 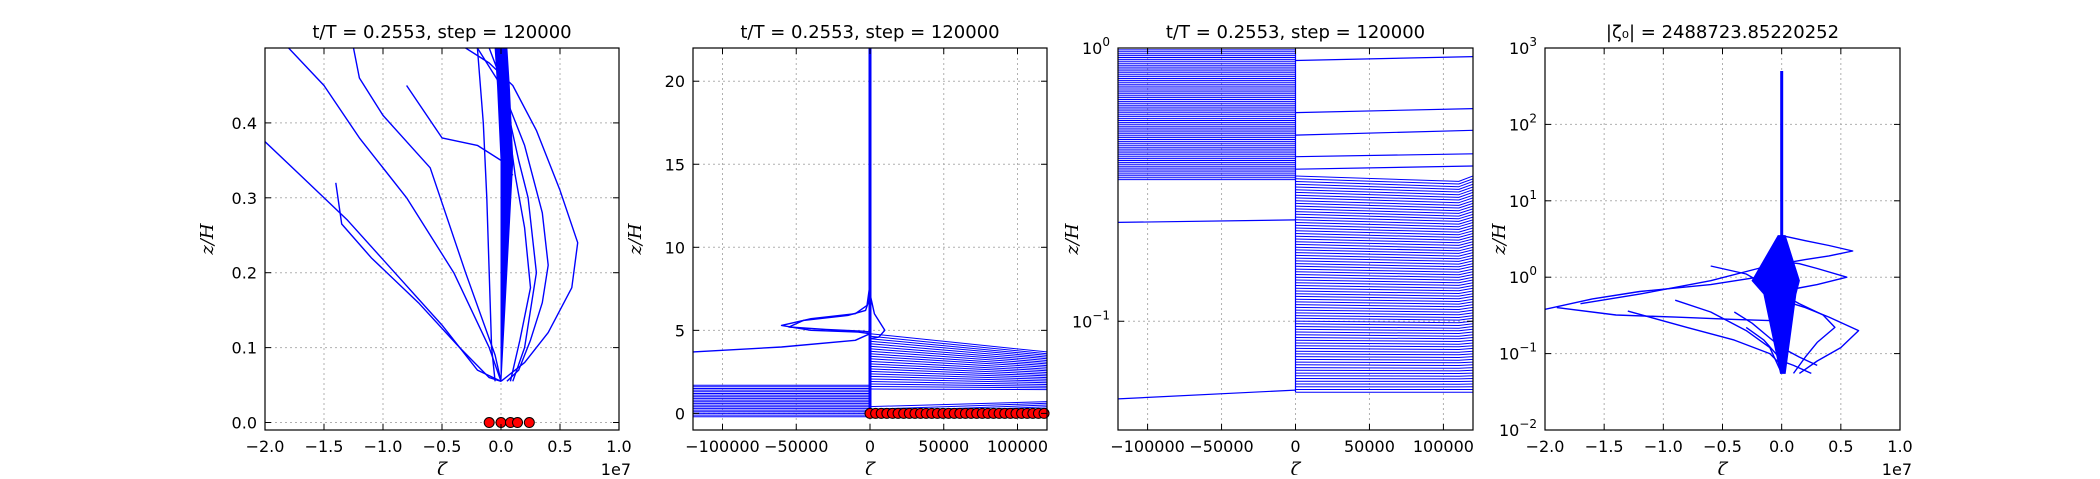 What do you see at coordinates (1443, 446) in the screenshot?
I see `x-tick-label: 100000` at bounding box center [1443, 446].